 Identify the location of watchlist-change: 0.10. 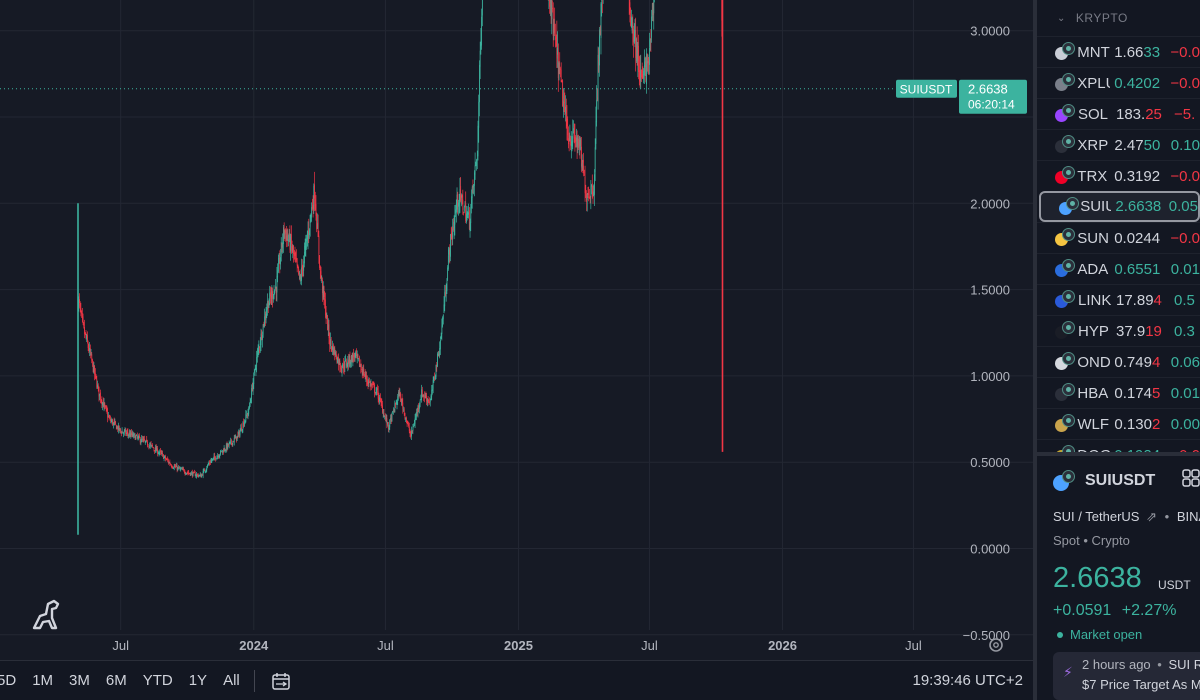
(1185, 145).